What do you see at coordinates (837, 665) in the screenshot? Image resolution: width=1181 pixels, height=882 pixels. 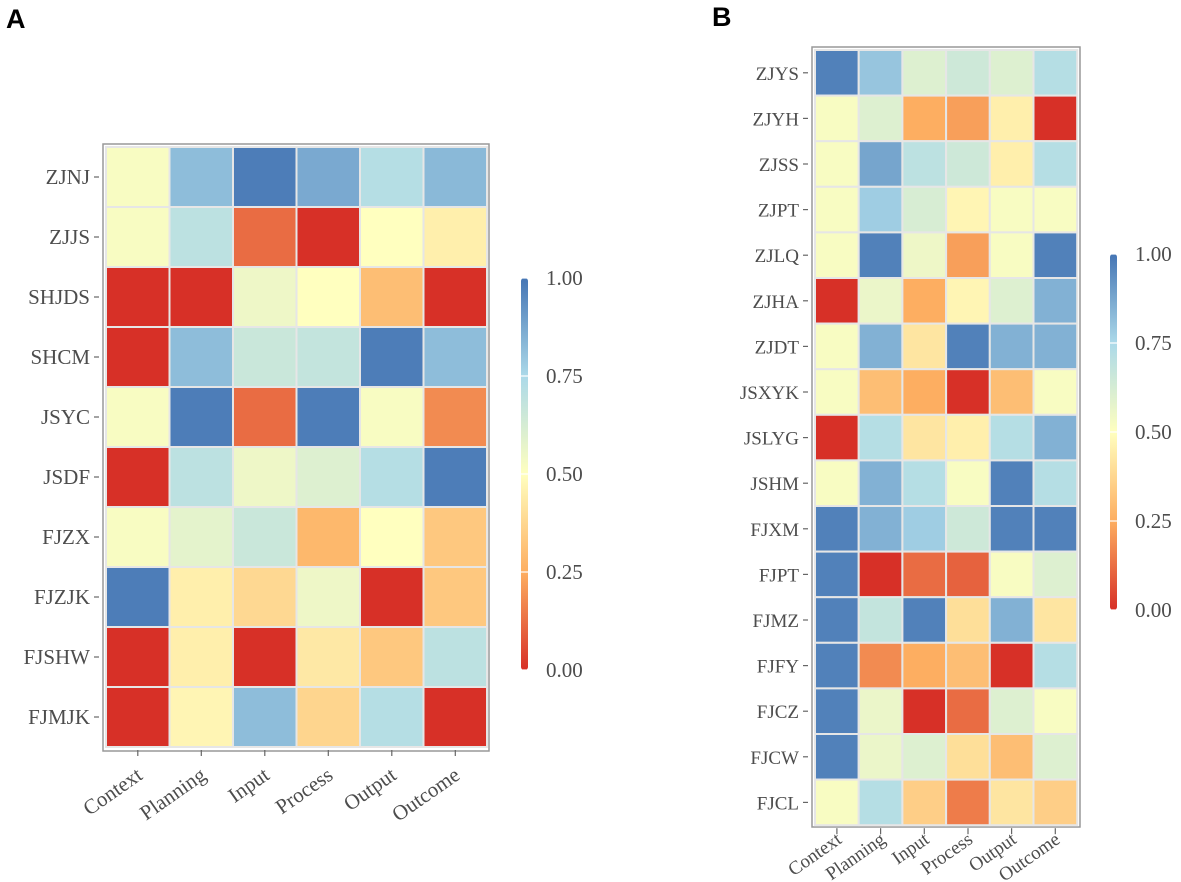 I see `heatmap-cell-b-fjfy-context` at bounding box center [837, 665].